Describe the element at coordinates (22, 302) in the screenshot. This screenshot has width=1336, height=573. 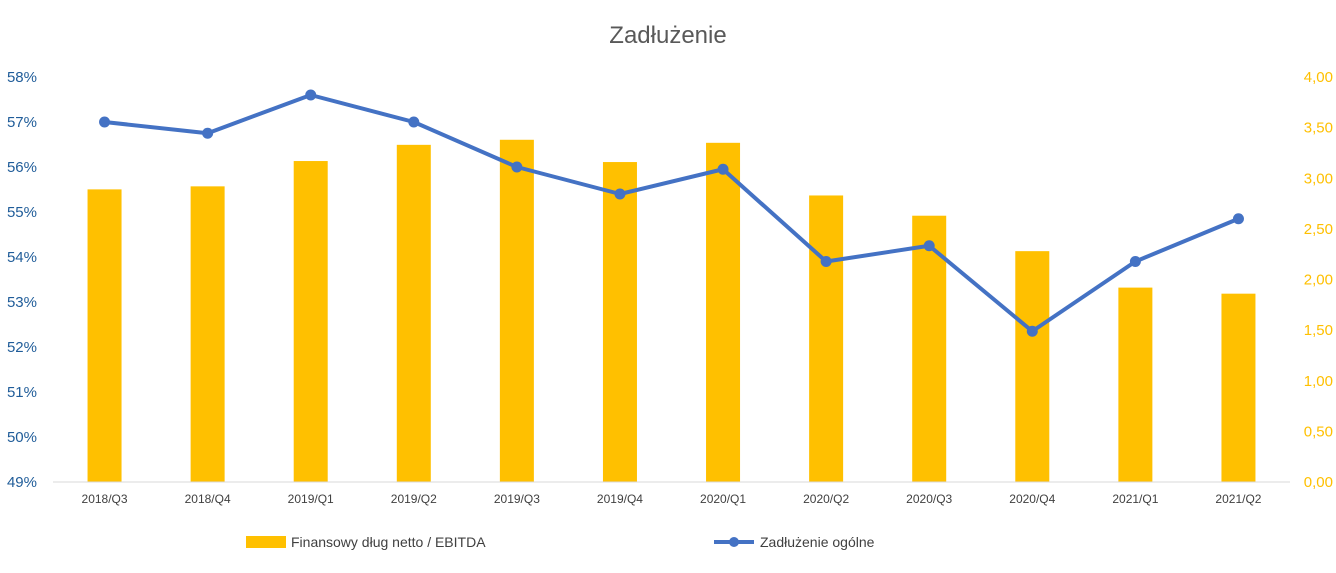
I see `left-tick-label: 53%` at that location.